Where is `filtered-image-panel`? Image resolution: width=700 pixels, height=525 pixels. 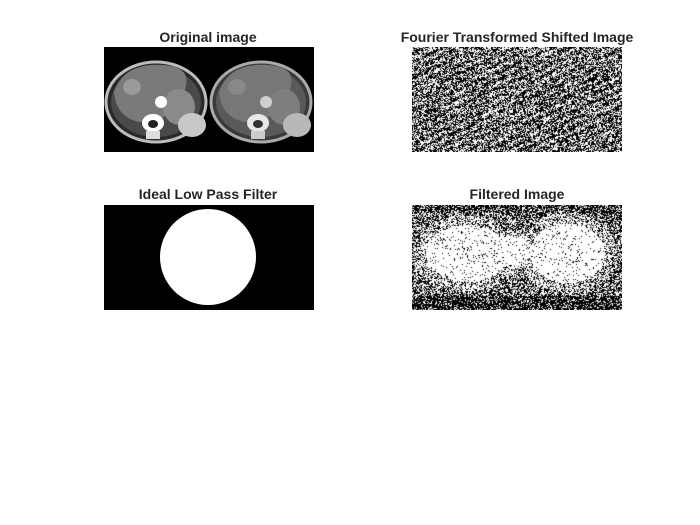
filtered-image-panel is located at coordinates (517, 257).